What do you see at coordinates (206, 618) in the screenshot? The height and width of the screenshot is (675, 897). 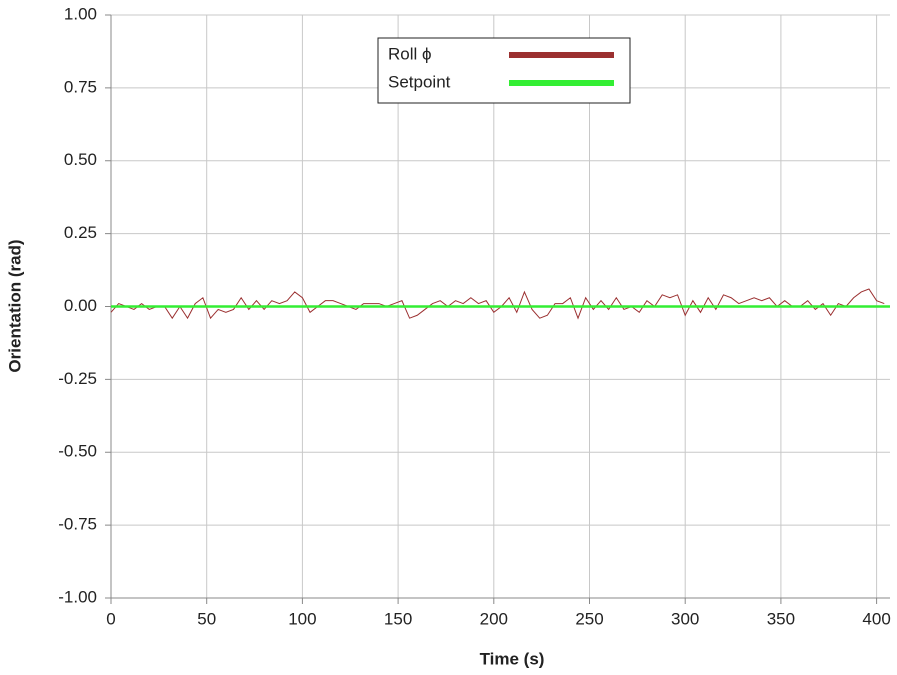 I see `x-tick-label: 50` at bounding box center [206, 618].